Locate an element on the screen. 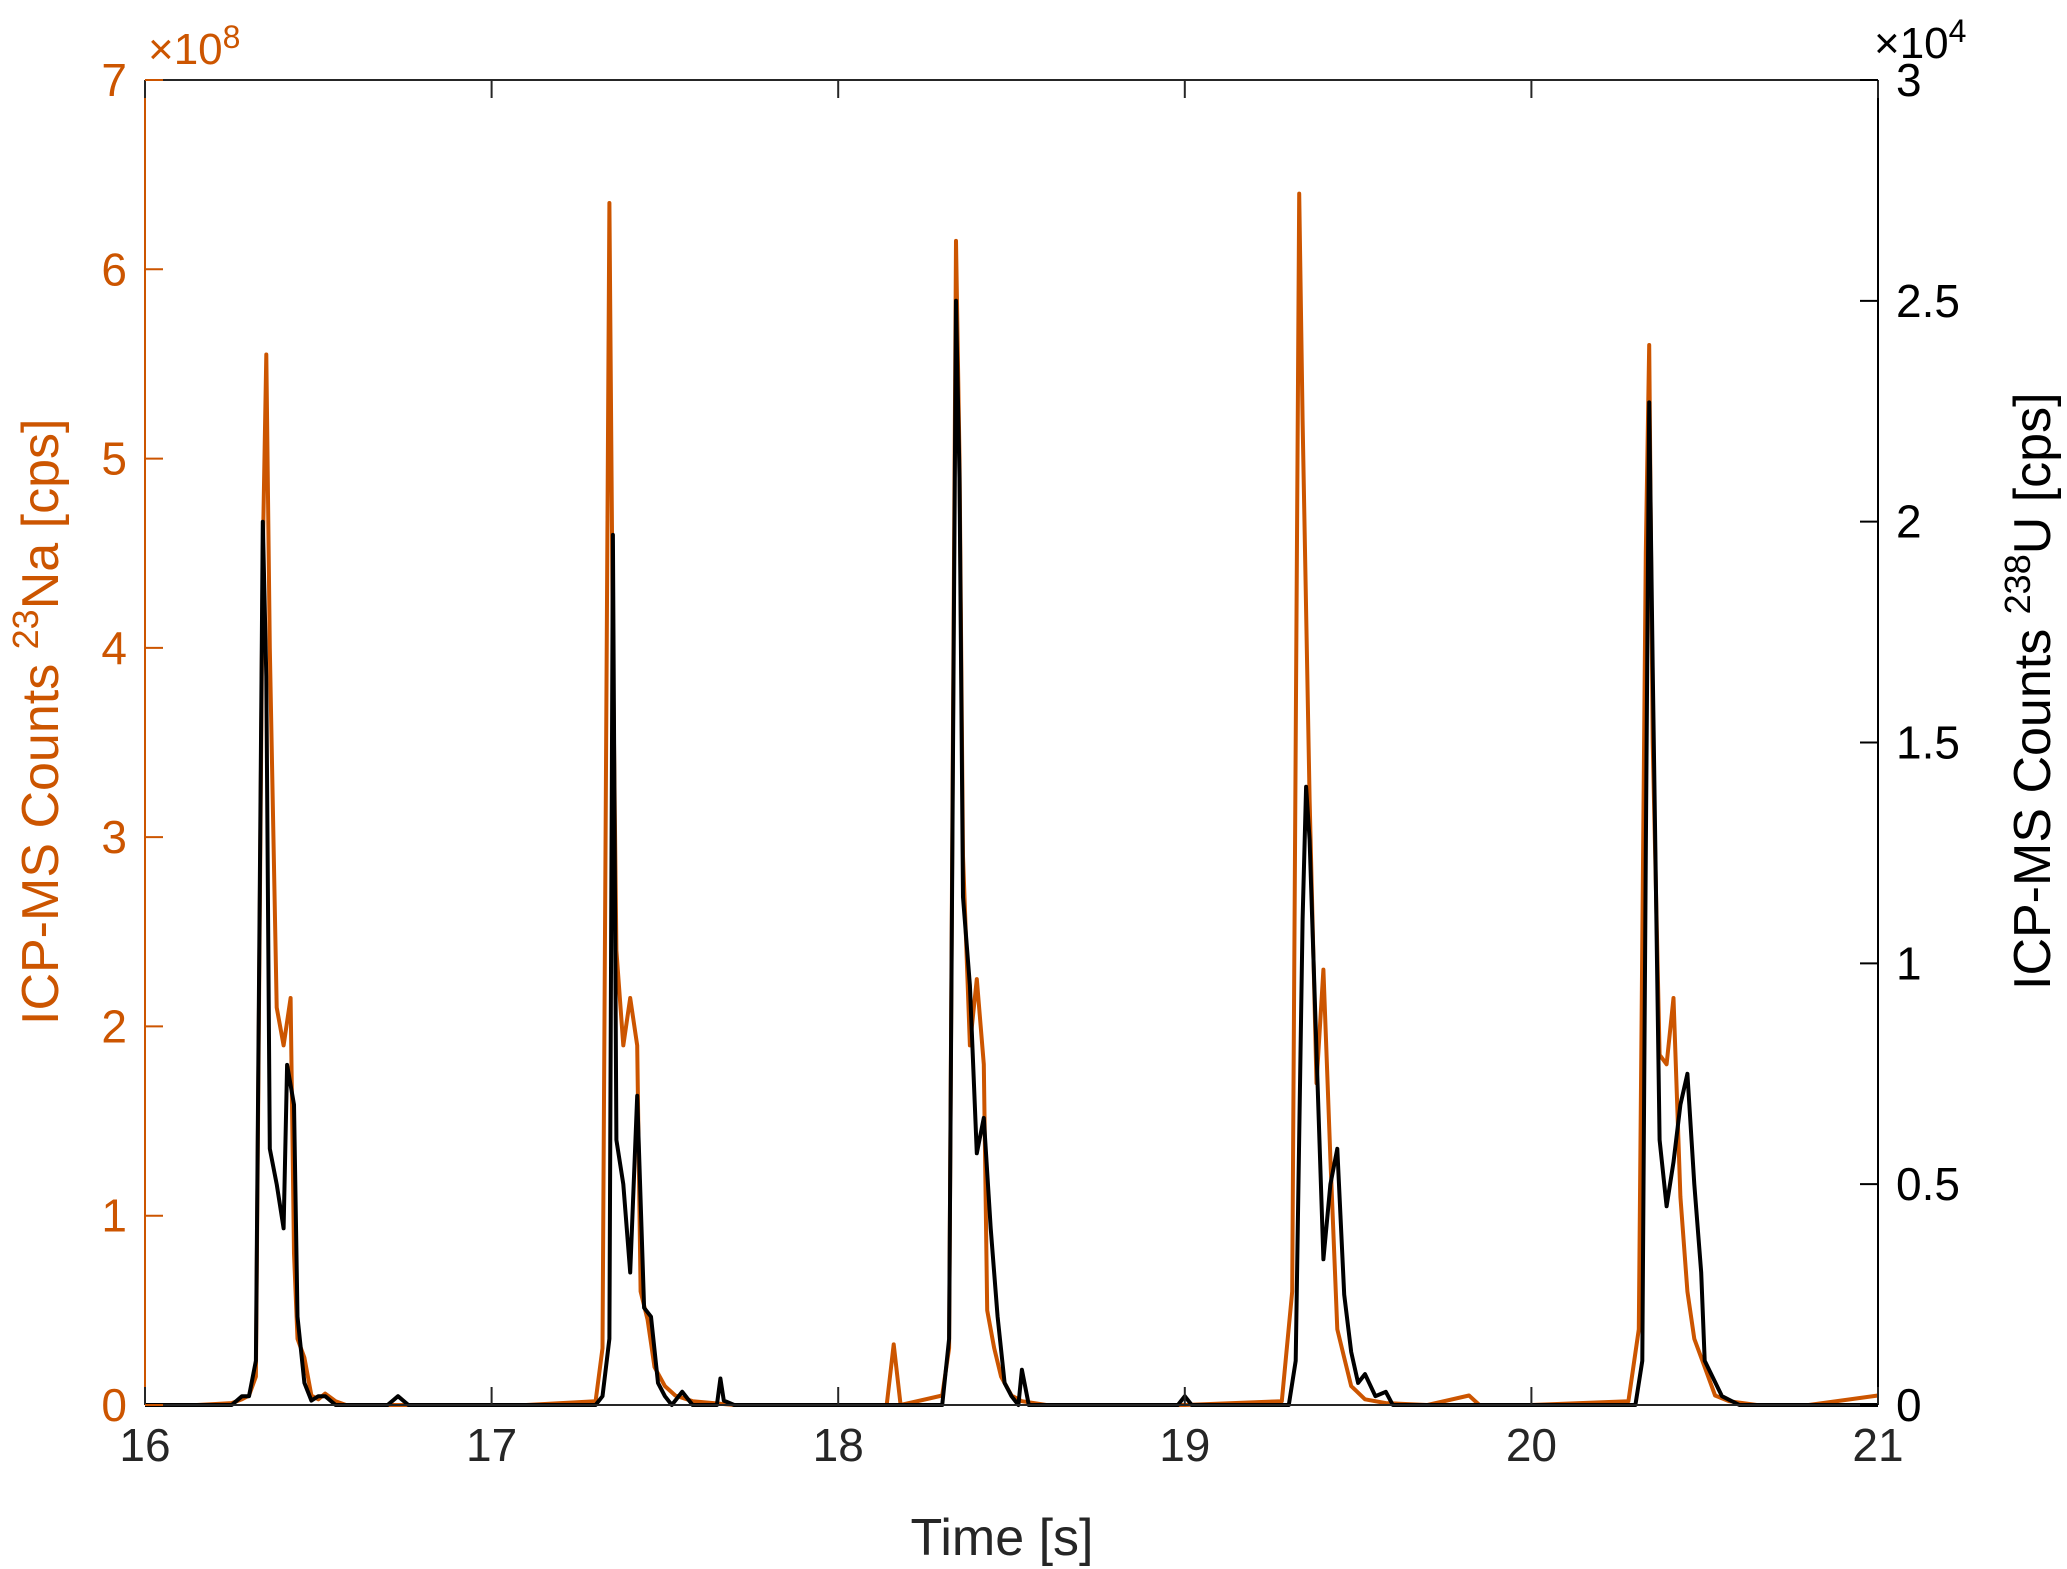 The width and height of the screenshot is (2067, 1569). svg-text: ×10⁴ is located at coordinates (1920, 40).